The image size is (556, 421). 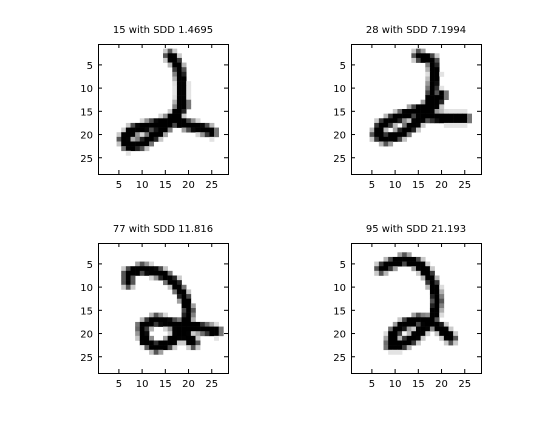 I want to click on subplot-4-ytick-label: 15, so click(x=339, y=311).